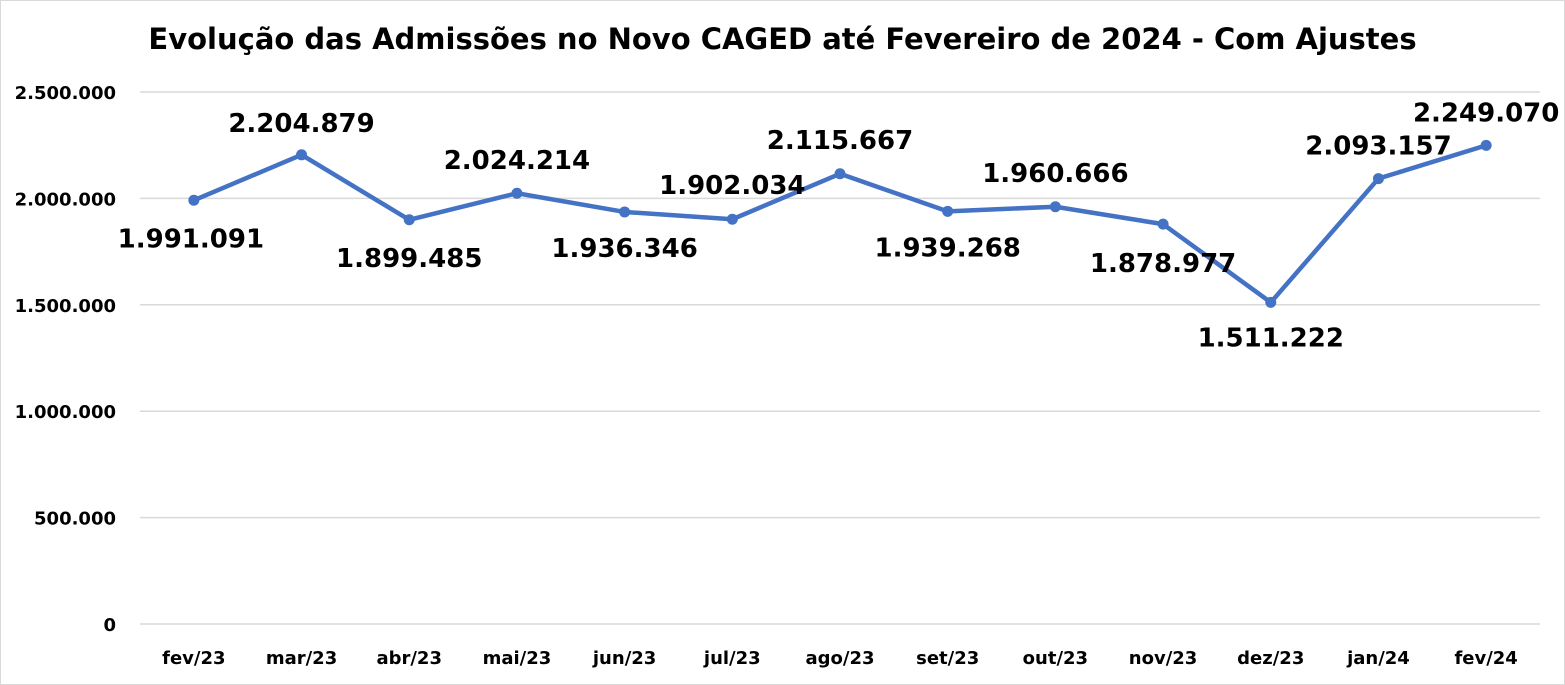 This screenshot has width=1565, height=685. I want to click on x-tick-label: mar/23, so click(301, 658).